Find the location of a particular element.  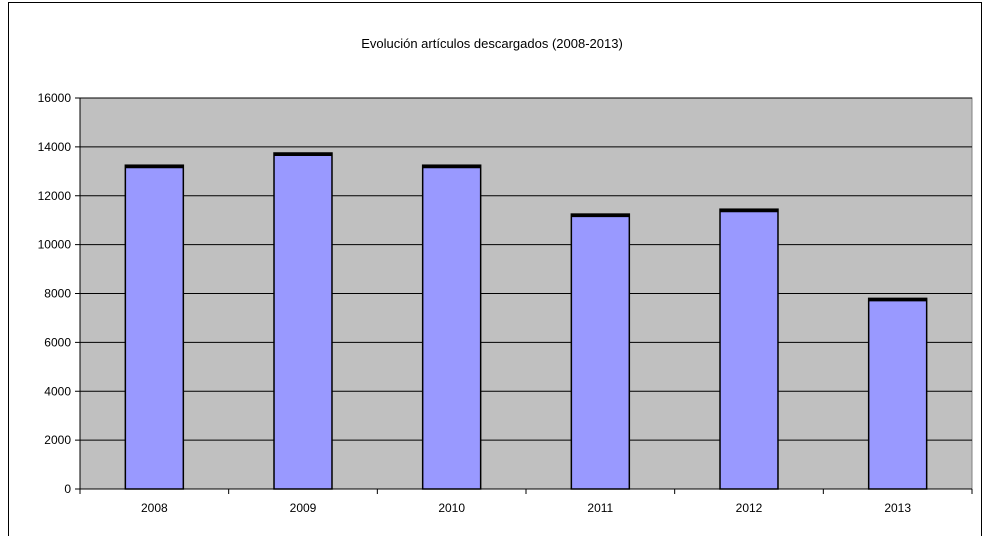

bar-2012 is located at coordinates (749, 349).